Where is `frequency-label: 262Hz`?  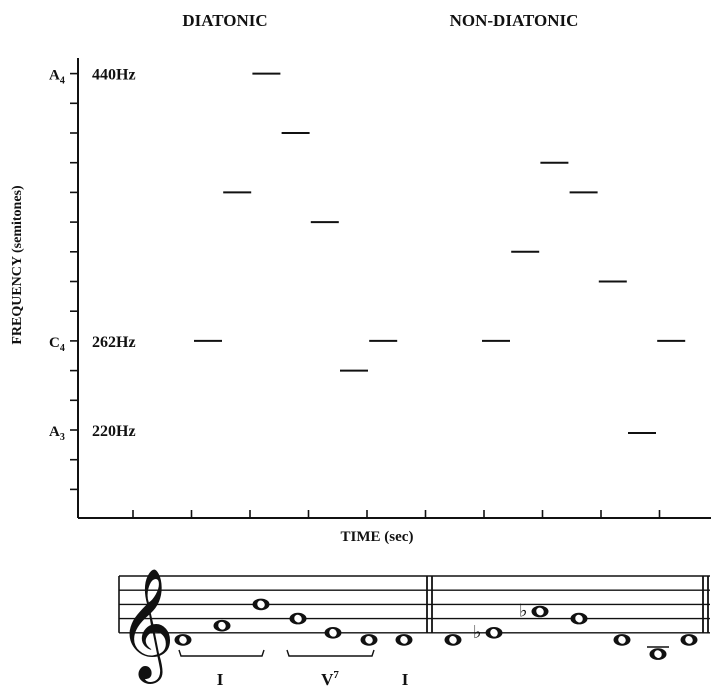 frequency-label: 262Hz is located at coordinates (114, 342).